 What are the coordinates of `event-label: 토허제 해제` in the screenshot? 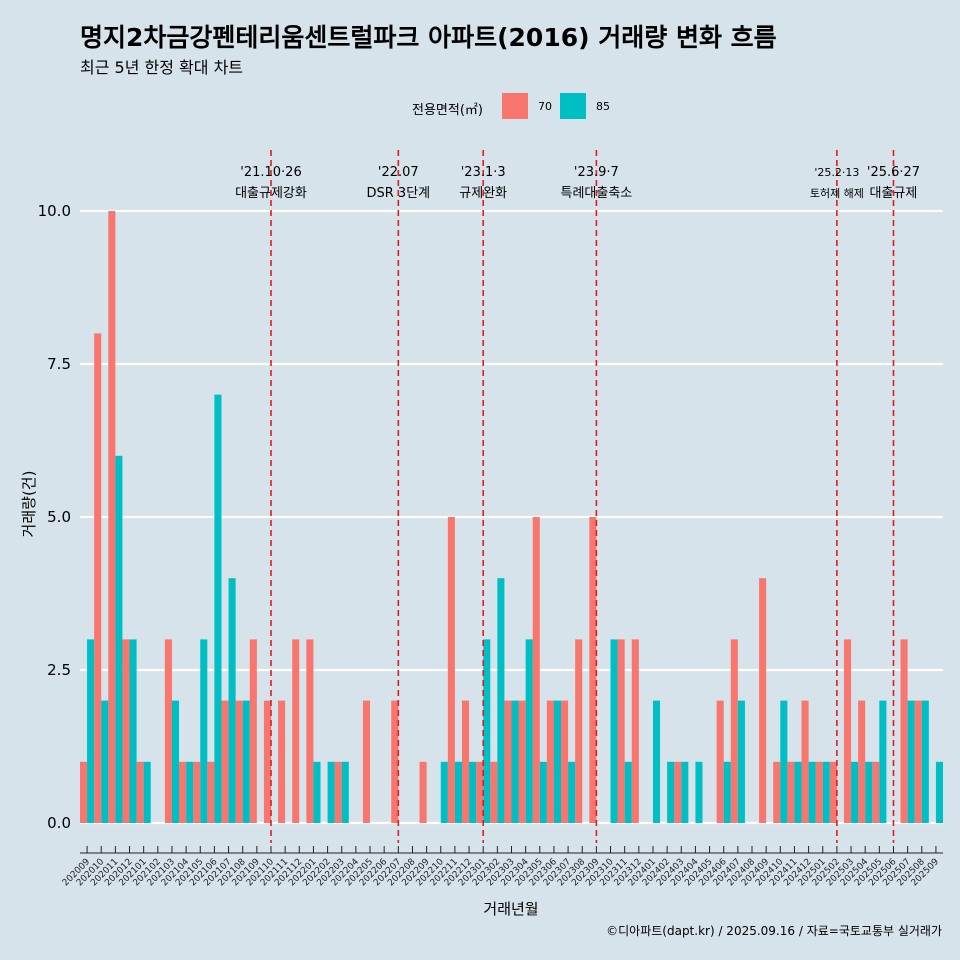 It's located at (837, 193).